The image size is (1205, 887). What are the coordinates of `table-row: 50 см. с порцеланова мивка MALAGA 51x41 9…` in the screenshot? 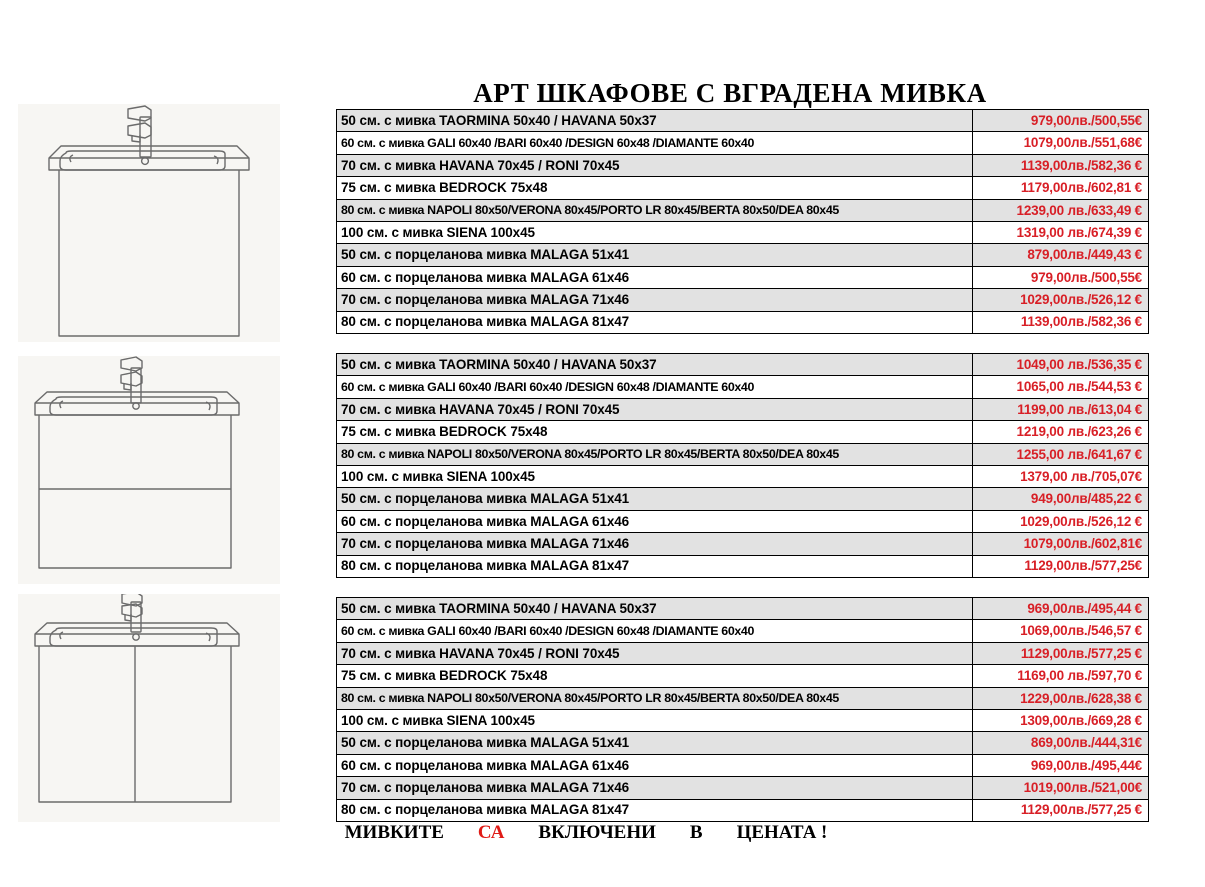 It's located at (742, 499).